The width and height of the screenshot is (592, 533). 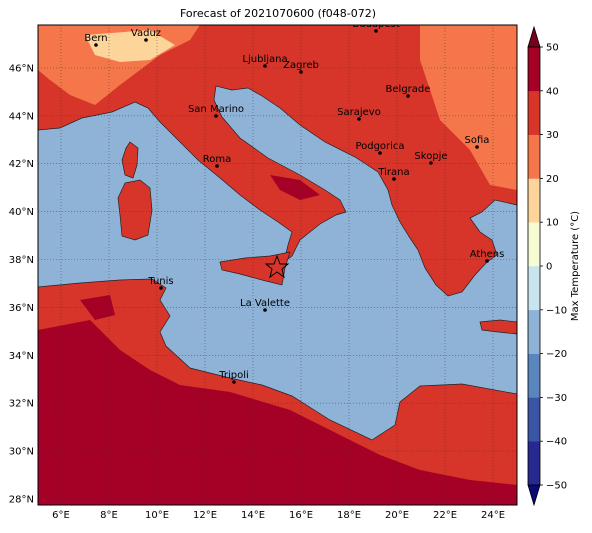 I want to click on corsica, so click(x=130, y=160).